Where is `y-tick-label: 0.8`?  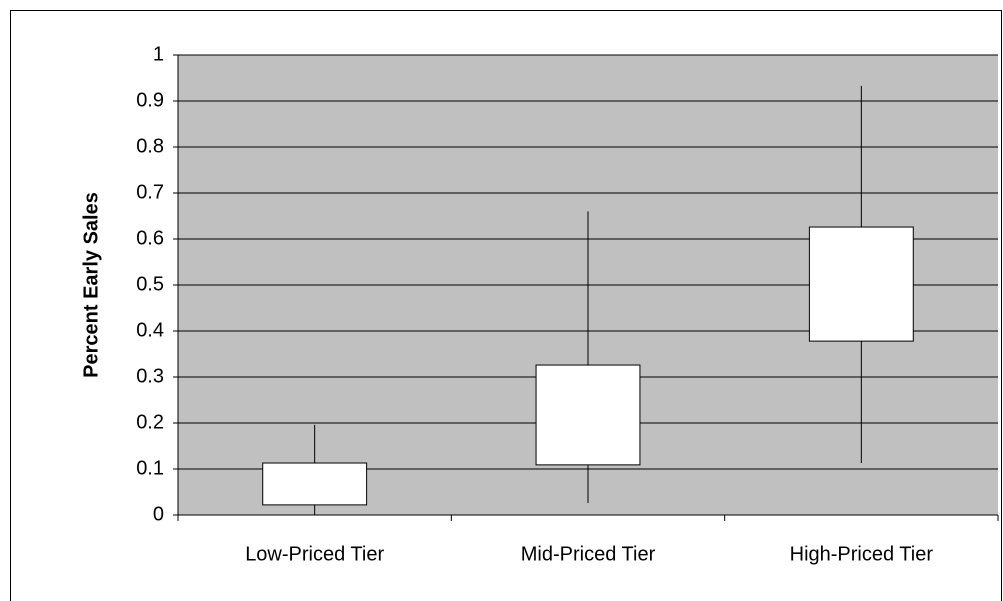
y-tick-label: 0.8 is located at coordinates (150, 146).